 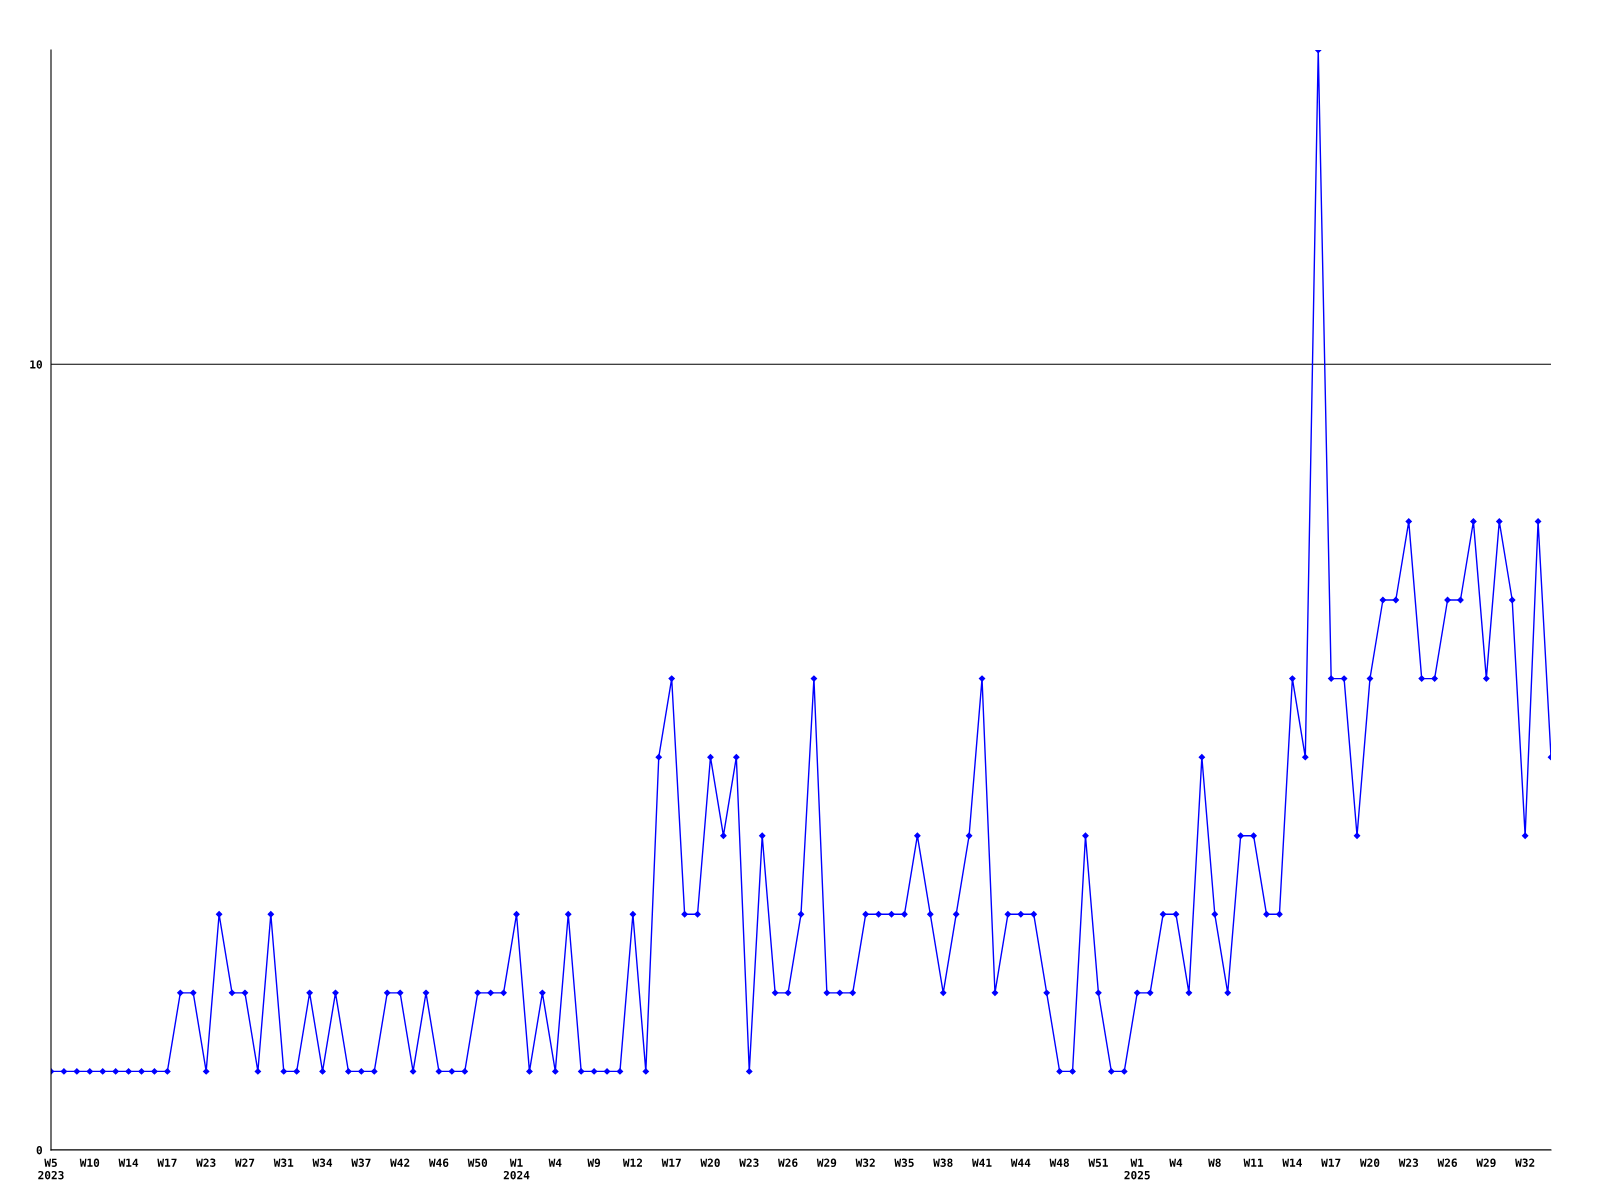 What do you see at coordinates (943, 1162) in the screenshot?
I see `x-tick-label: W38` at bounding box center [943, 1162].